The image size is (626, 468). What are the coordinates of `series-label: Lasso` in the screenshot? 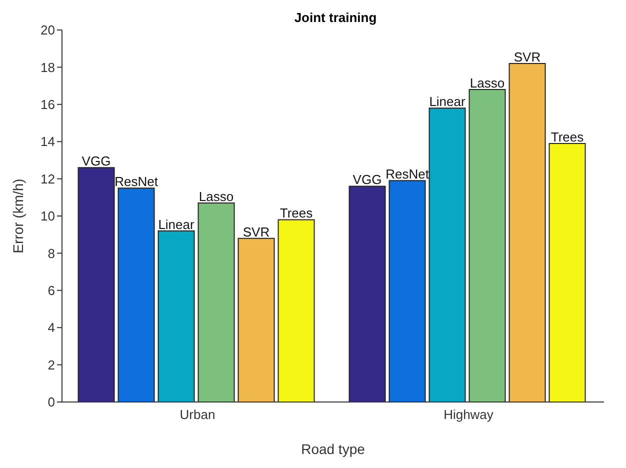 It's located at (216, 196).